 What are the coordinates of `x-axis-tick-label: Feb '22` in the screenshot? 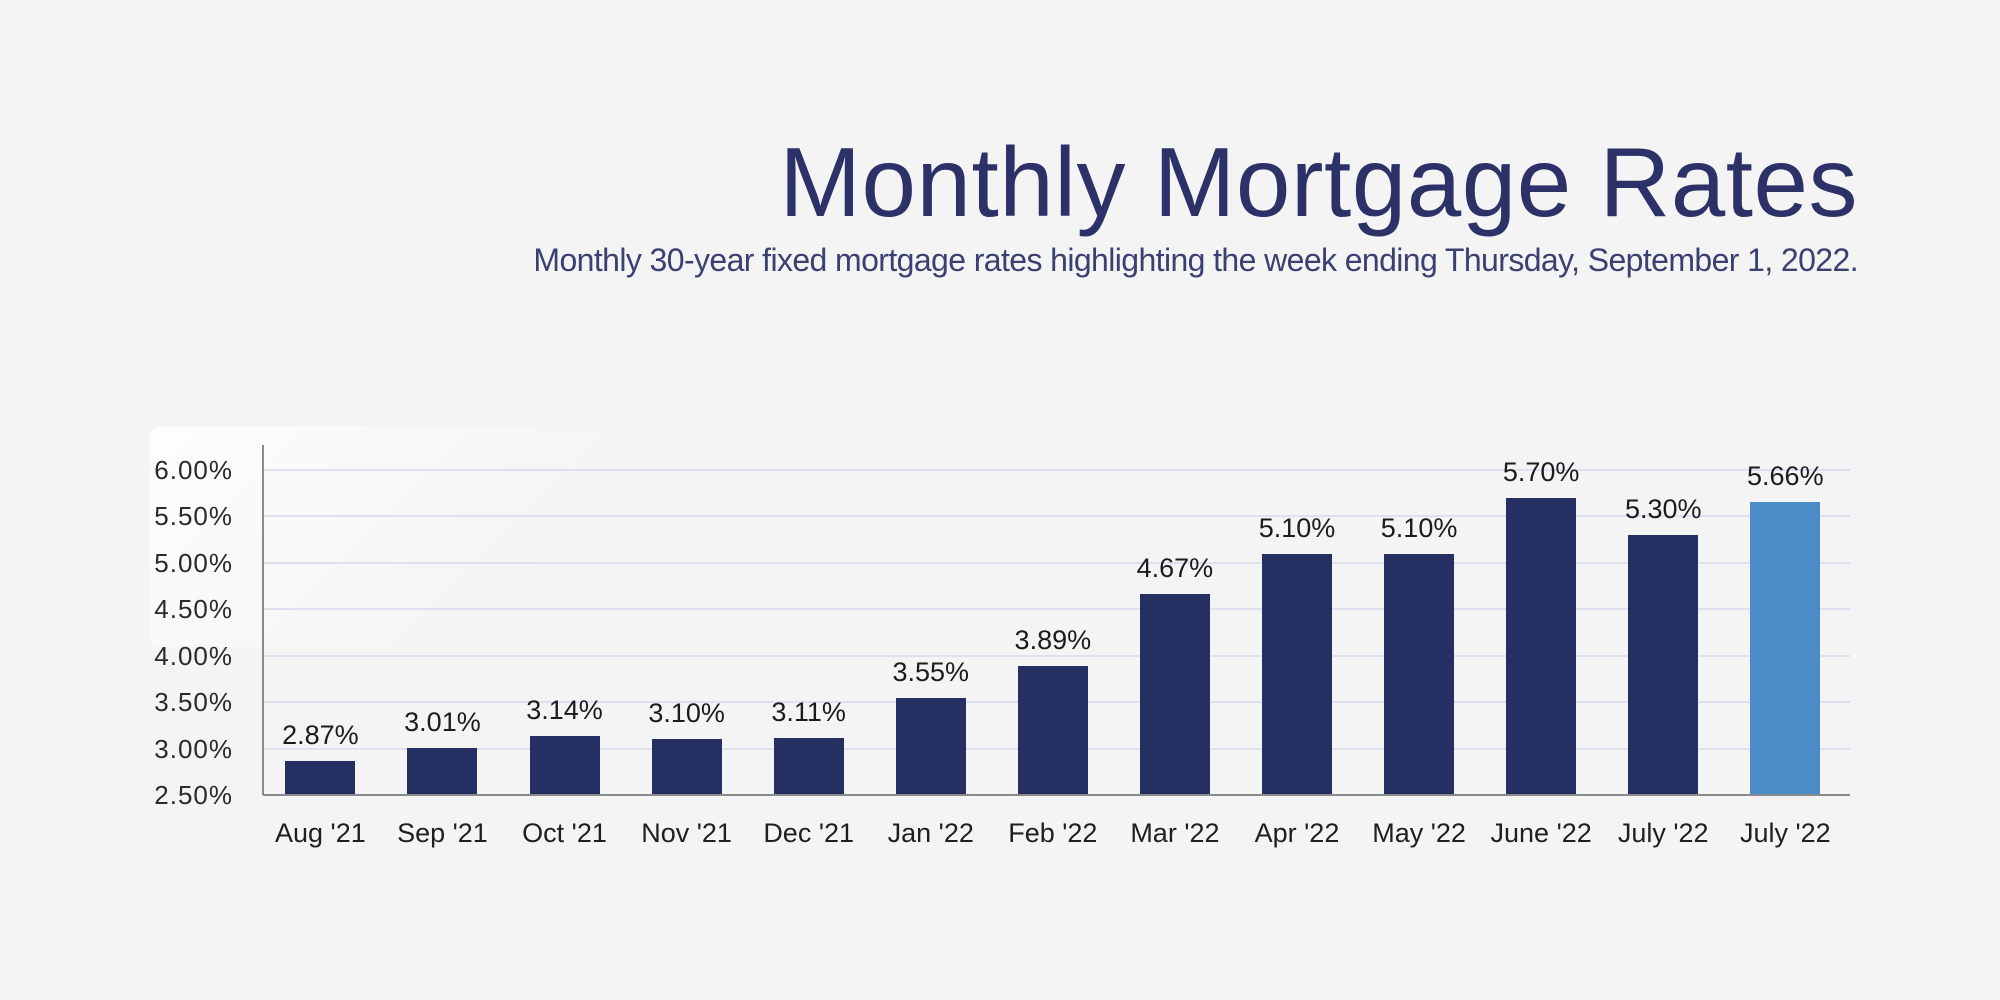 It's located at (1053, 833).